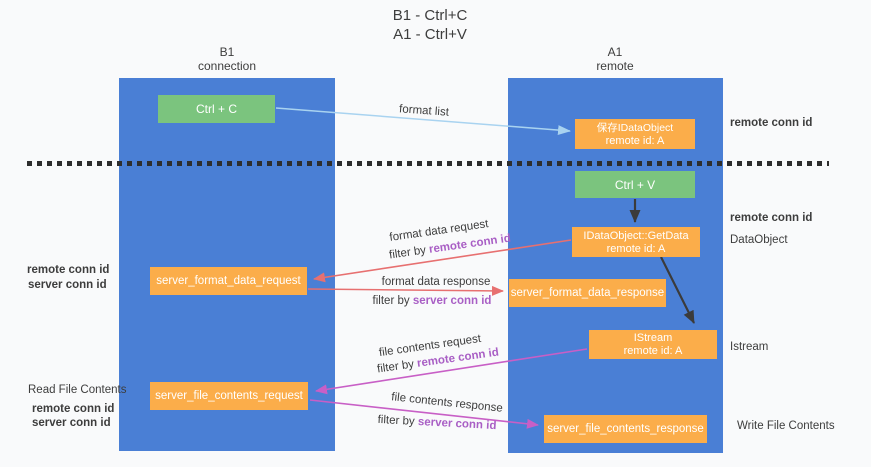 This screenshot has width=871, height=467. I want to click on side-remote-conn-id-top: remote conn id, so click(771, 123).